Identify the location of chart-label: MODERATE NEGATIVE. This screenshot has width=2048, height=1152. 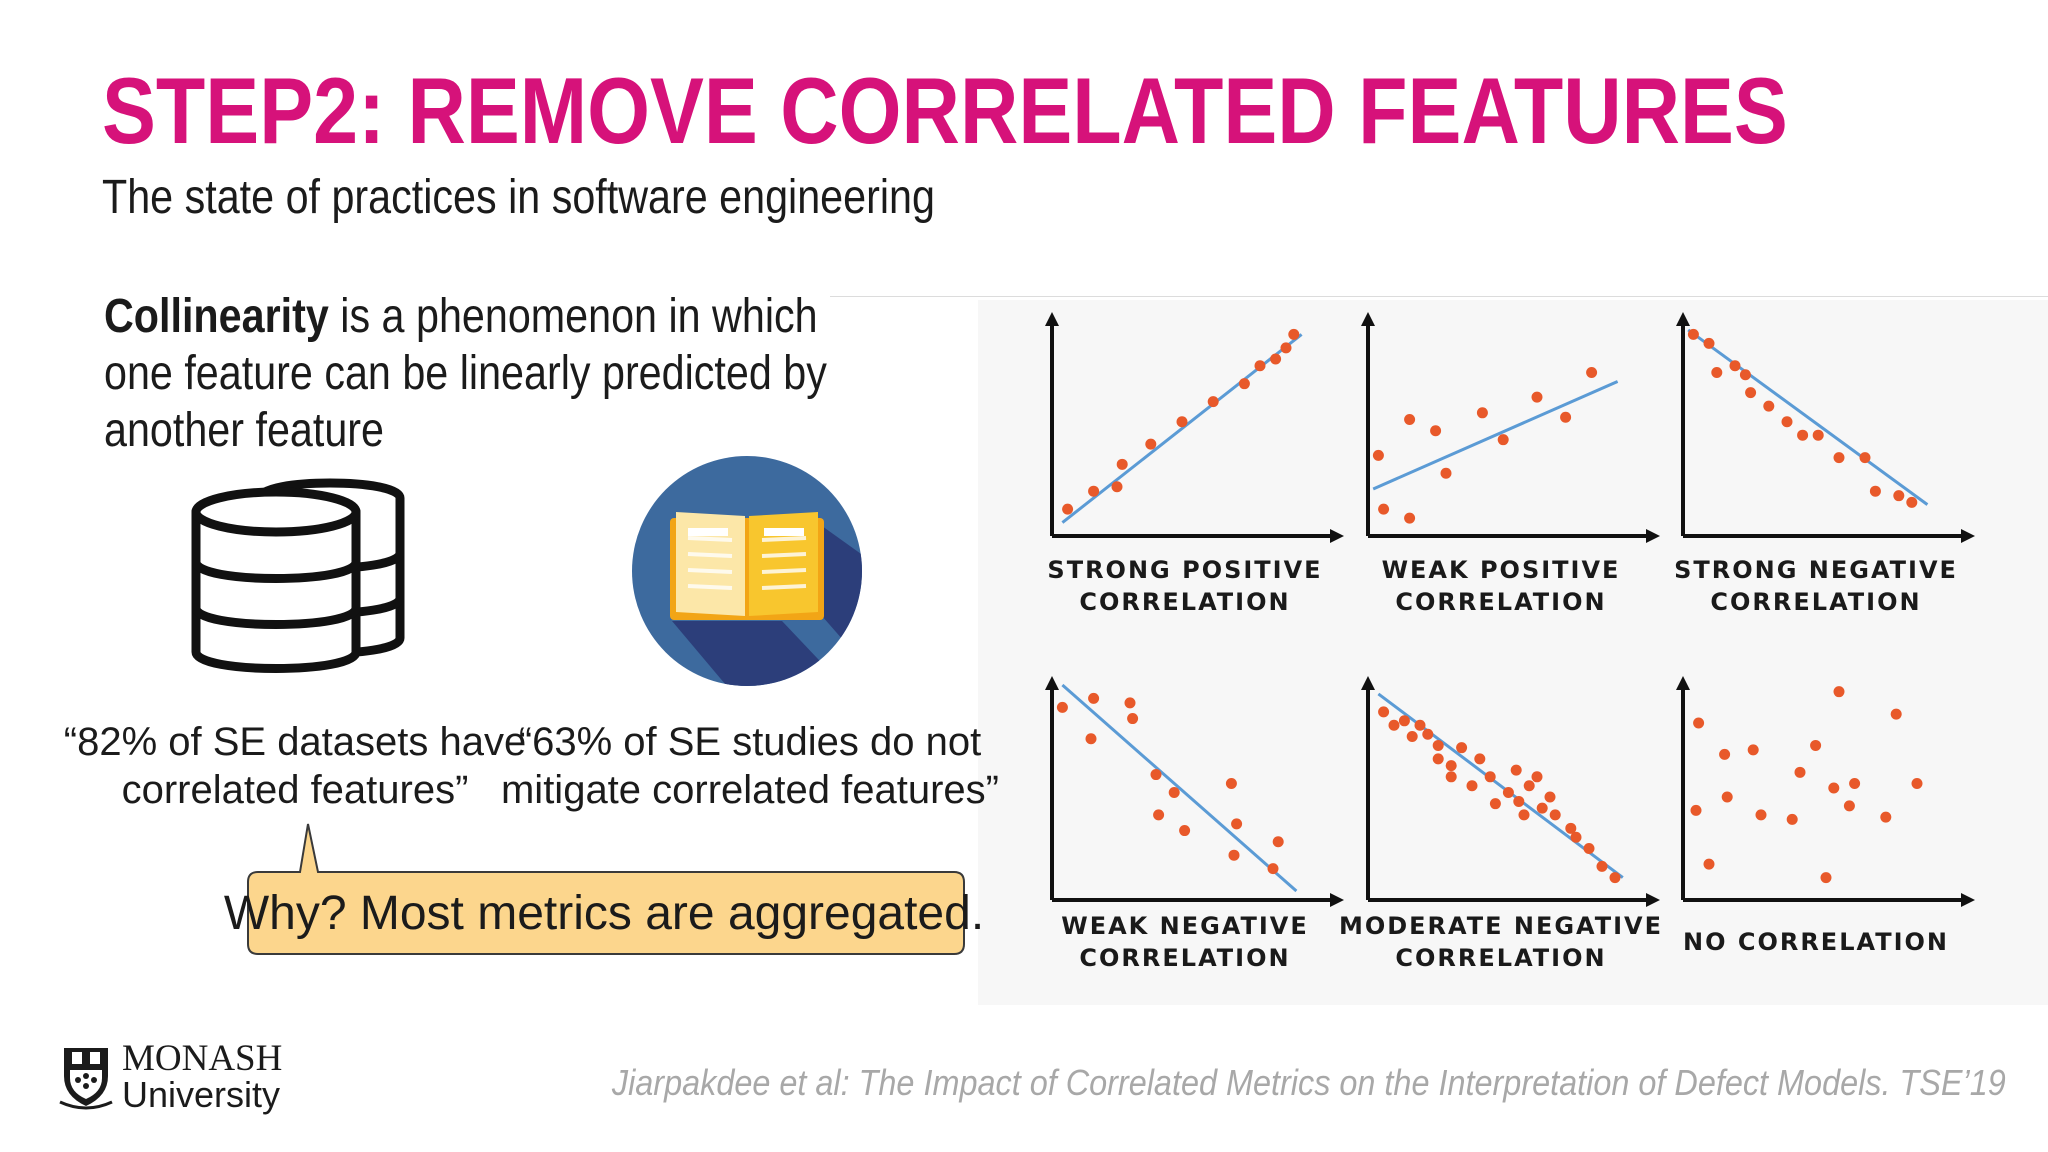
(1501, 926).